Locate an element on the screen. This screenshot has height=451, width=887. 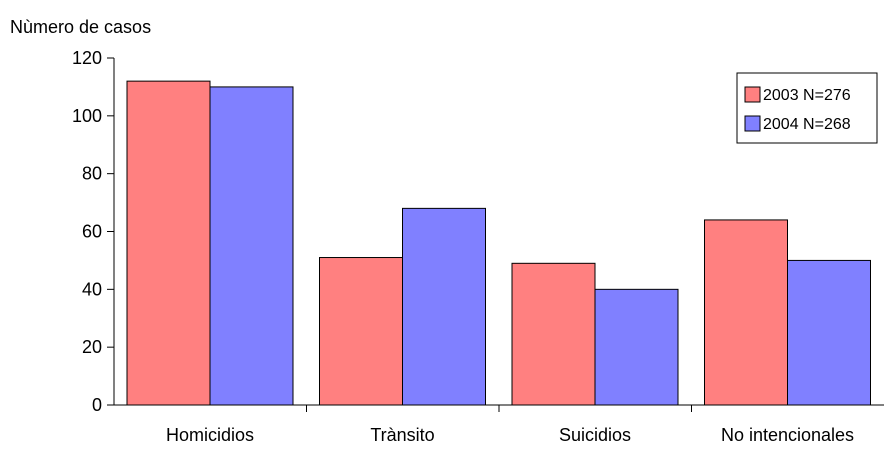
y-tick-label: 120 is located at coordinates (87, 58).